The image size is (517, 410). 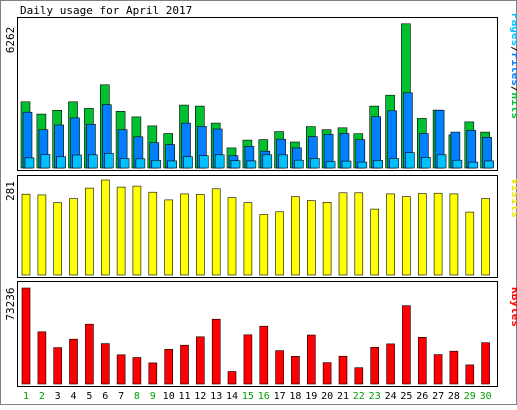 What do you see at coordinates (486, 396) in the screenshot?
I see `day-label: 30` at bounding box center [486, 396].